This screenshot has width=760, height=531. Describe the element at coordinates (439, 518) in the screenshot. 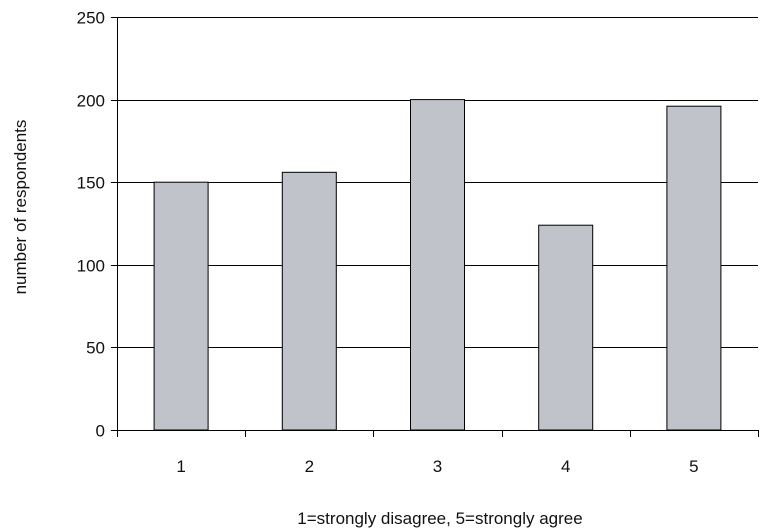

I see `x-axis-title: 1=strongly disagree, 5=strongly agree` at that location.